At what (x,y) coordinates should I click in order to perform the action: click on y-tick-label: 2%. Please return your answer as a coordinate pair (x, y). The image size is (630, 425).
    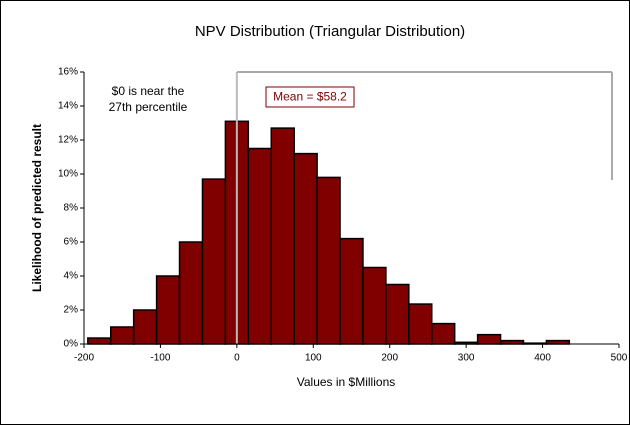
    Looking at the image, I should click on (71, 310).